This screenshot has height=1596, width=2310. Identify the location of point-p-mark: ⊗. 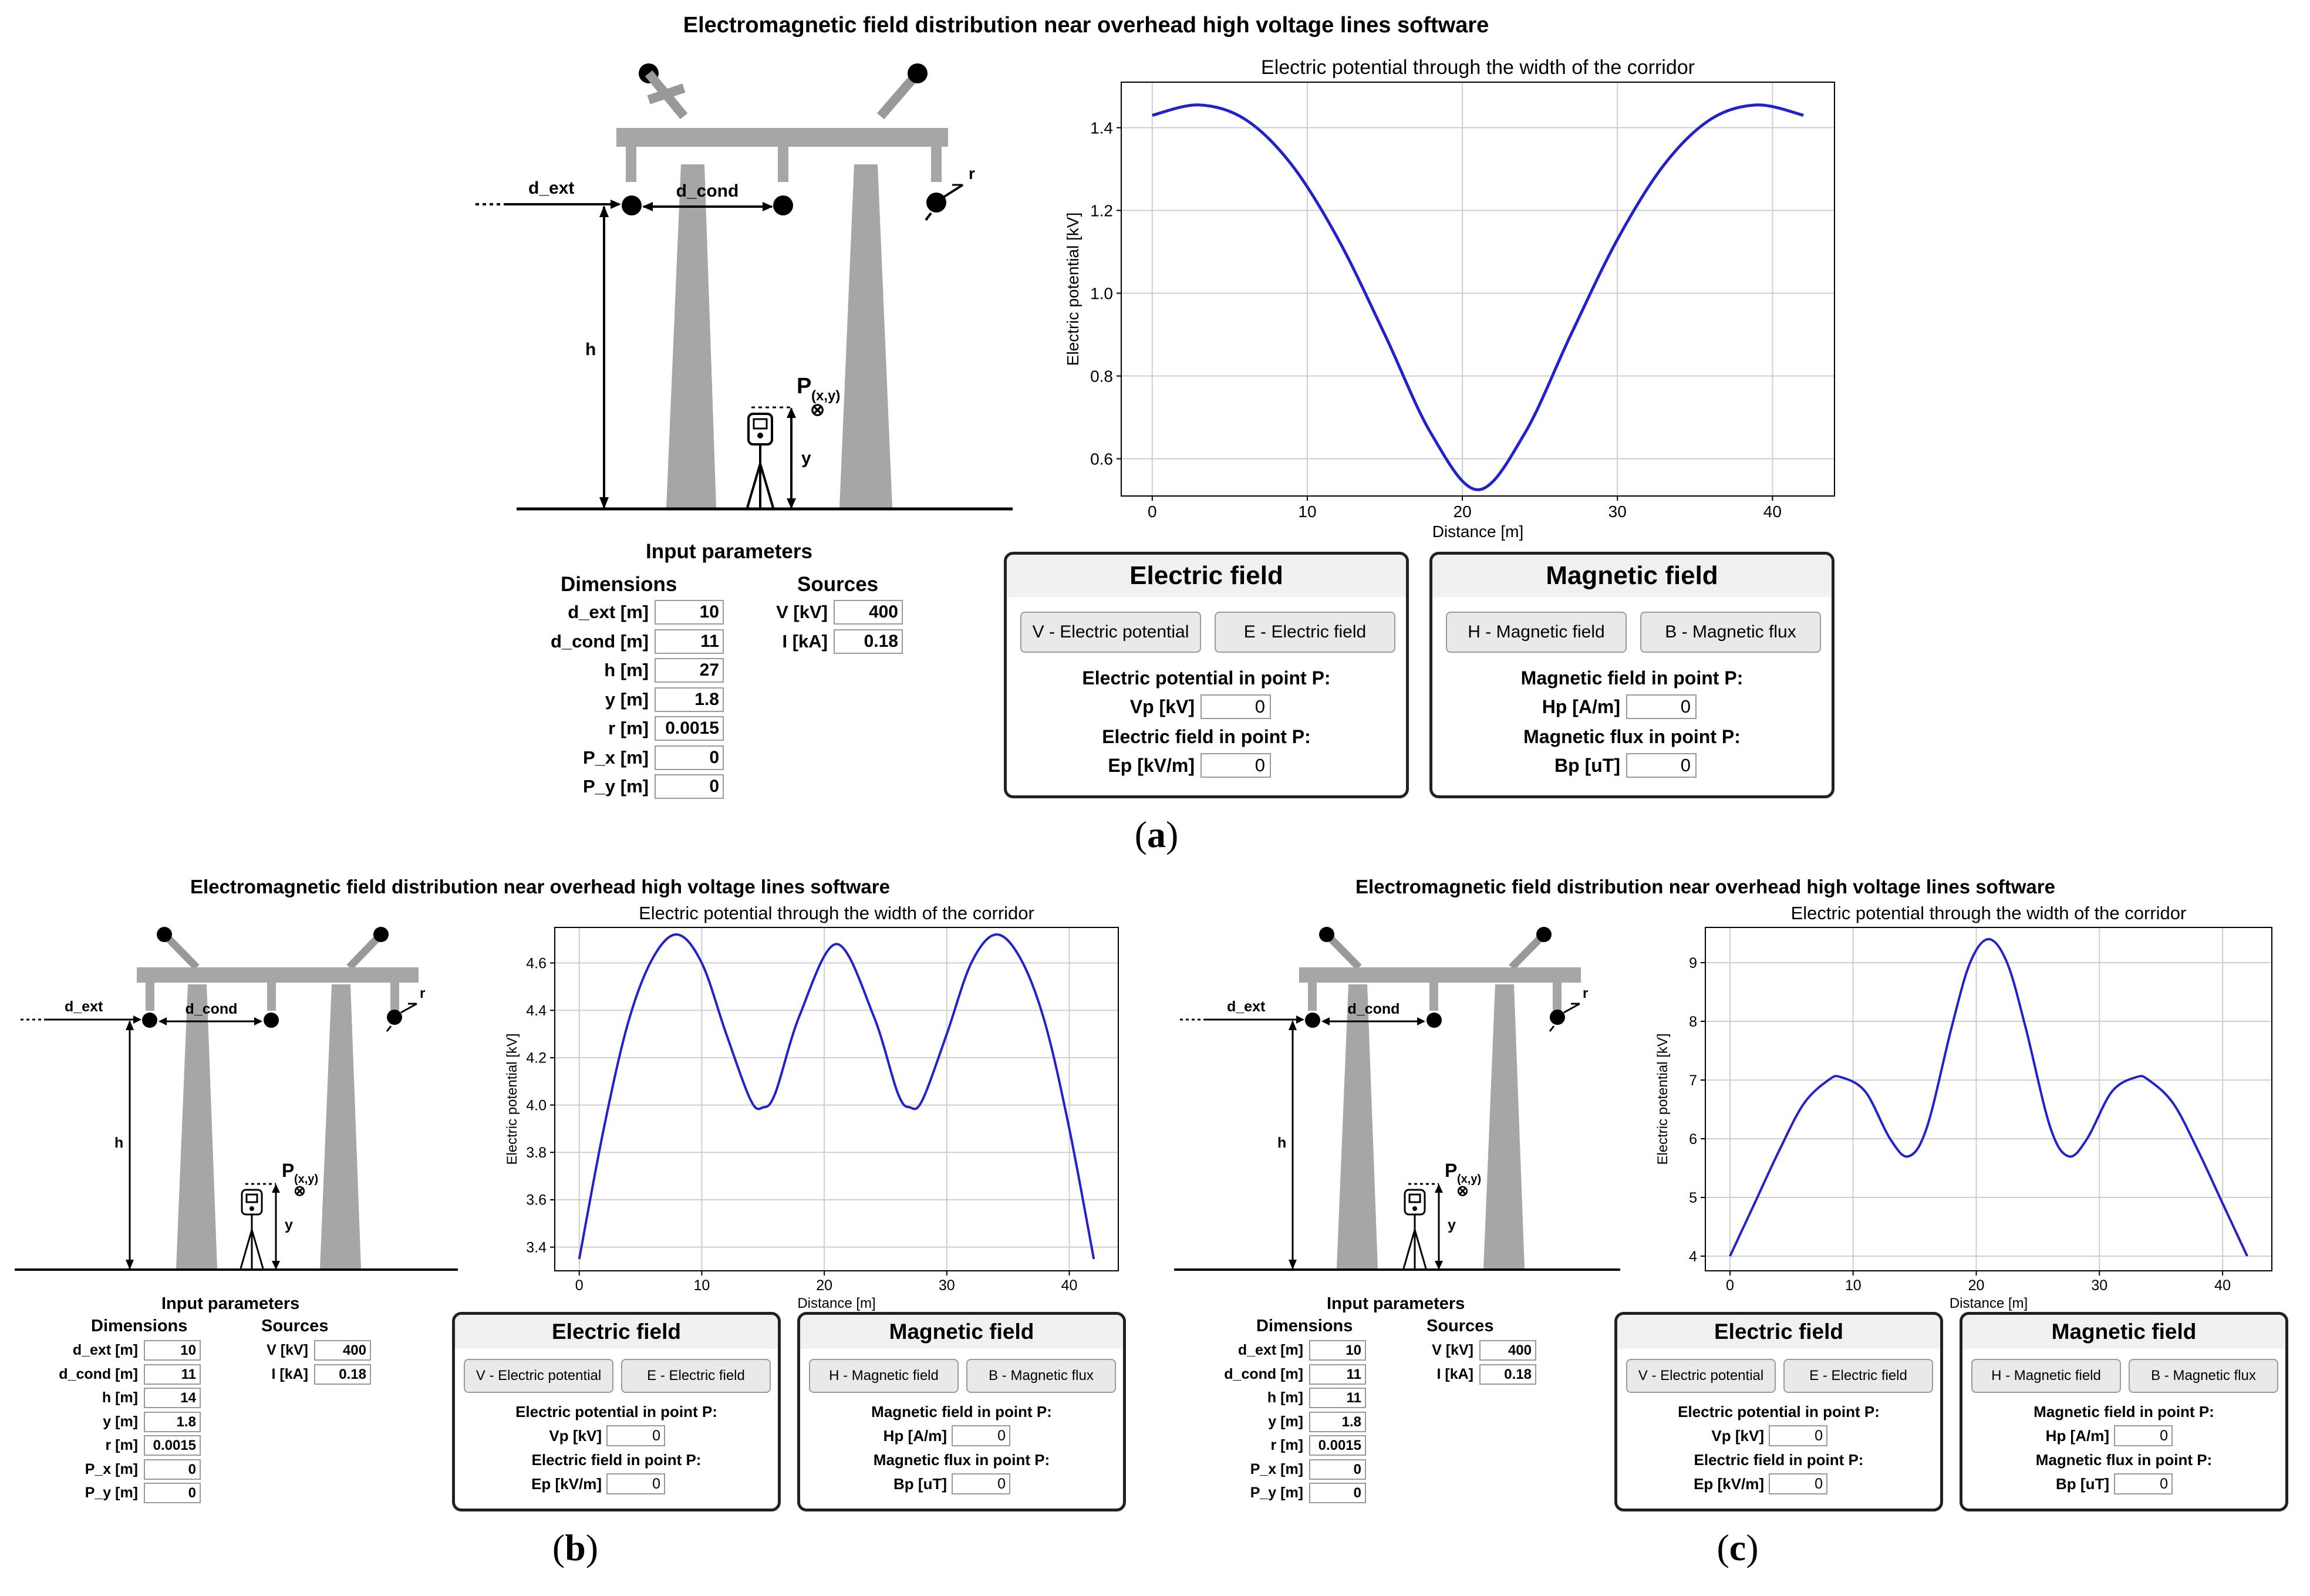
(300, 1191).